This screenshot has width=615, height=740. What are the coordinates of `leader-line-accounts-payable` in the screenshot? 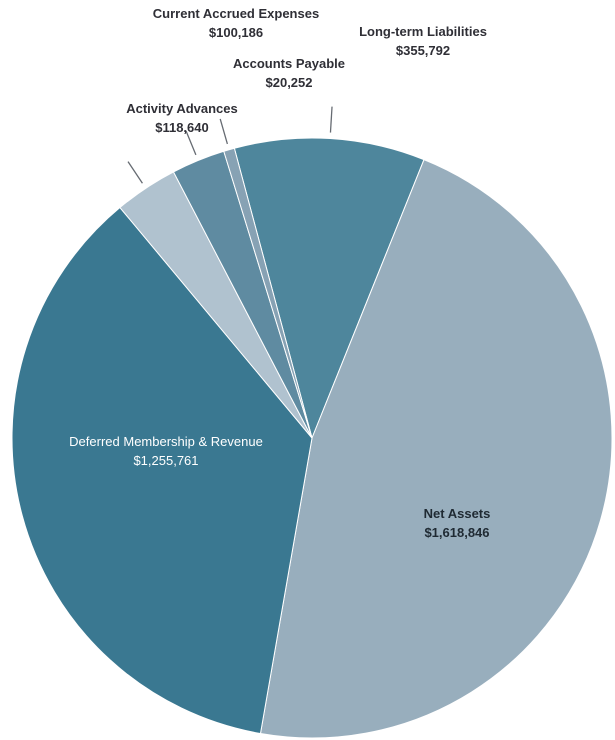 It's located at (224, 131).